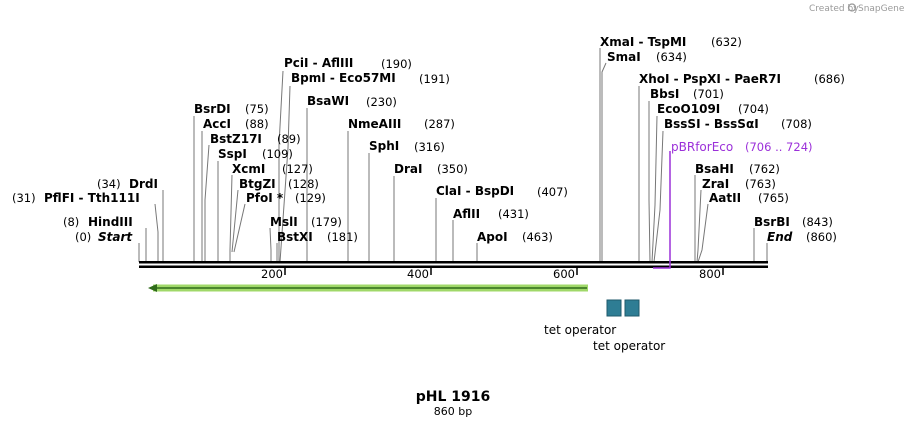  I want to click on site-name-pfoi: PfoI *, so click(265, 198).